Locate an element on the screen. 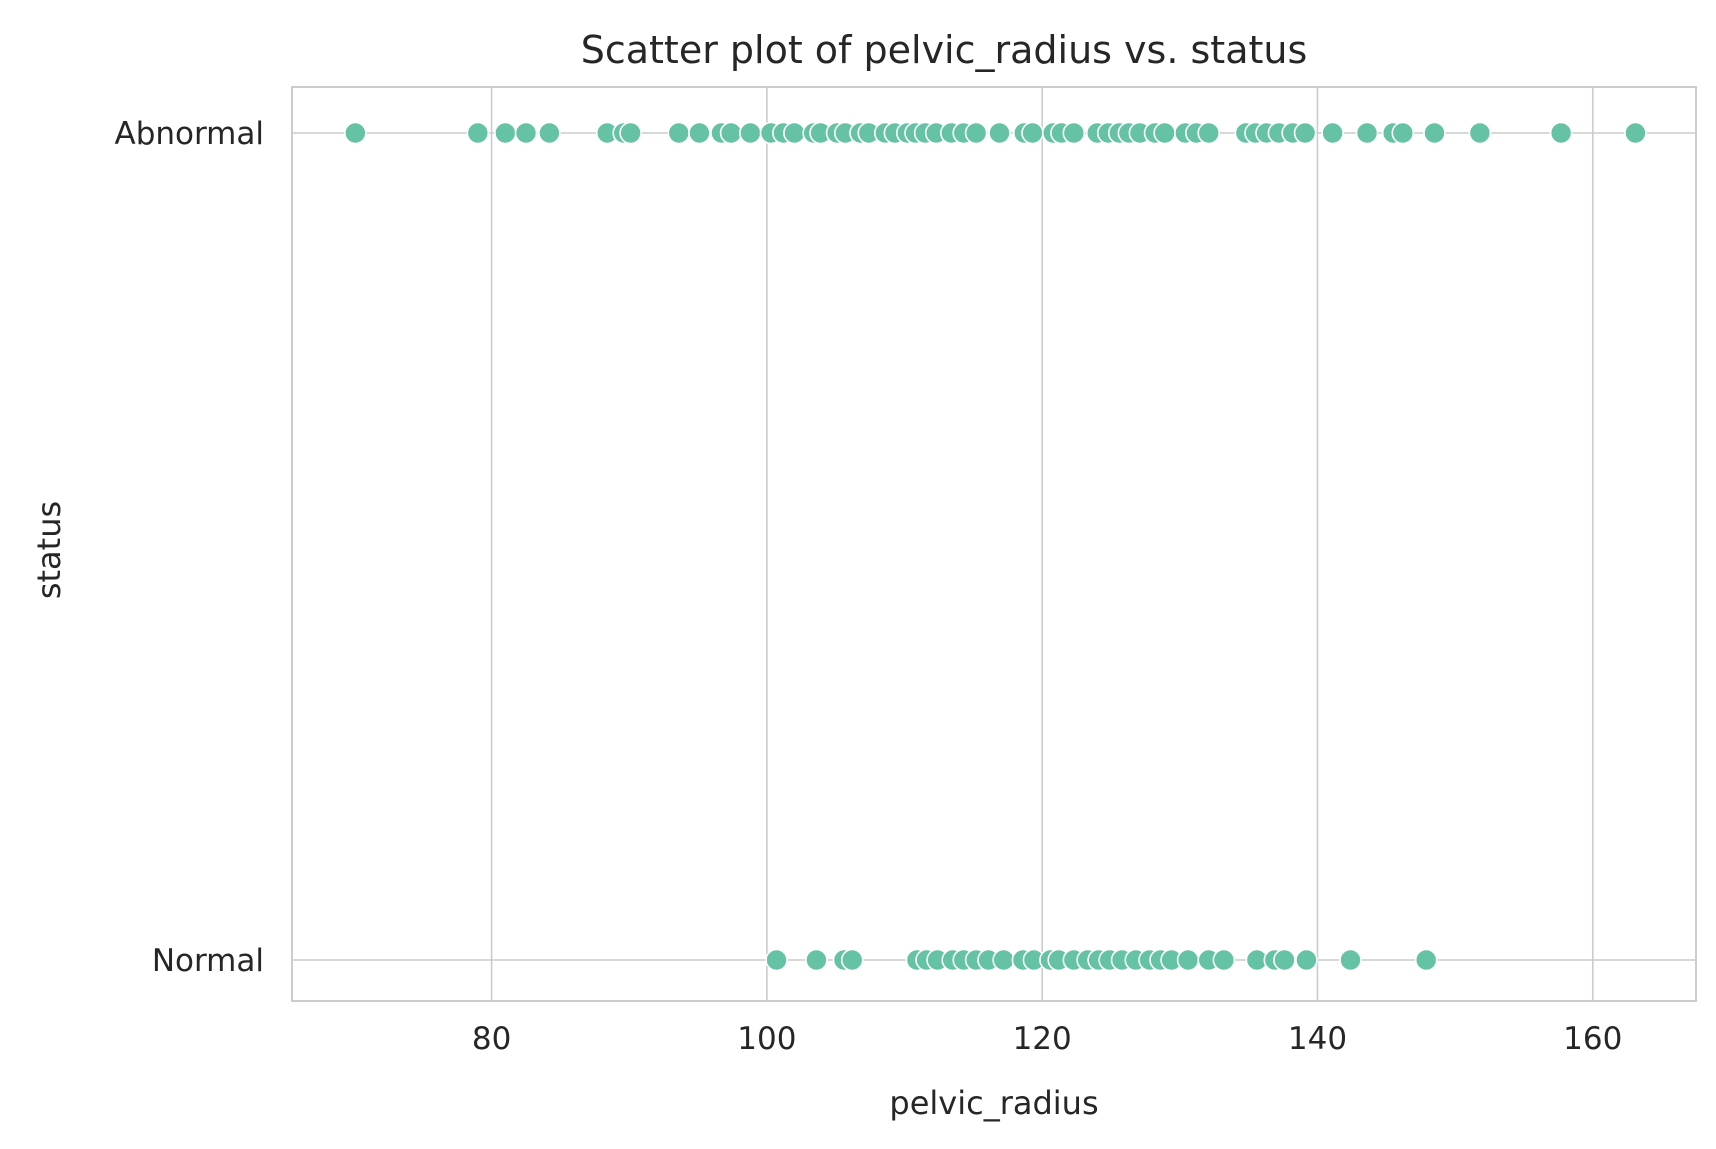  y-axis-label: status is located at coordinates (49, 550).